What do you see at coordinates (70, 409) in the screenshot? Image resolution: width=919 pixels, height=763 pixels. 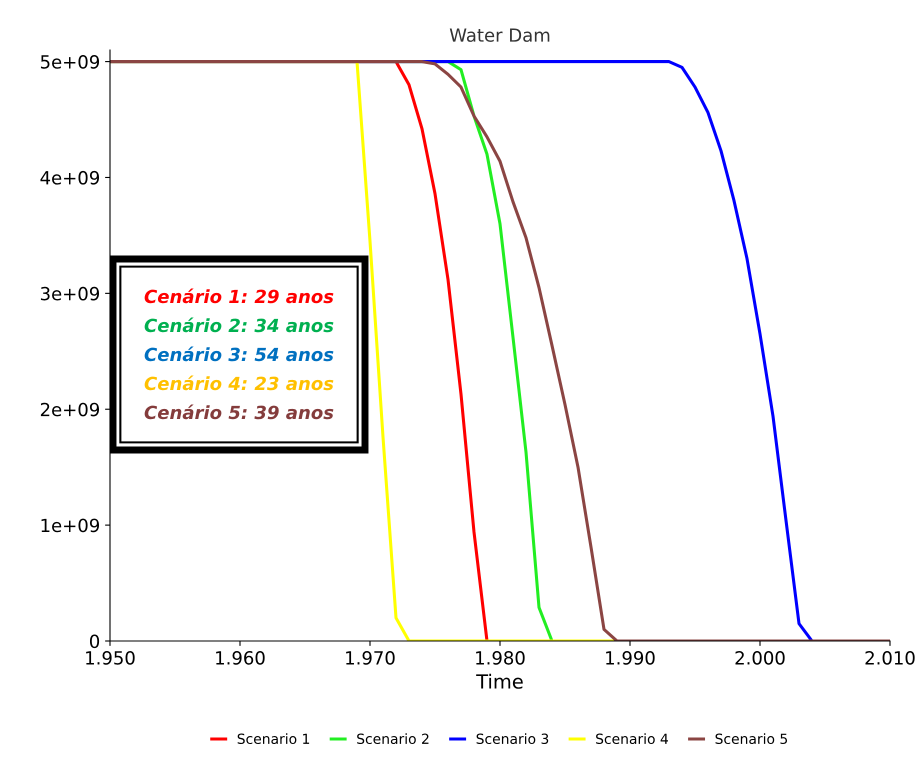 I see `y-tick-label: 2e+09` at bounding box center [70, 409].